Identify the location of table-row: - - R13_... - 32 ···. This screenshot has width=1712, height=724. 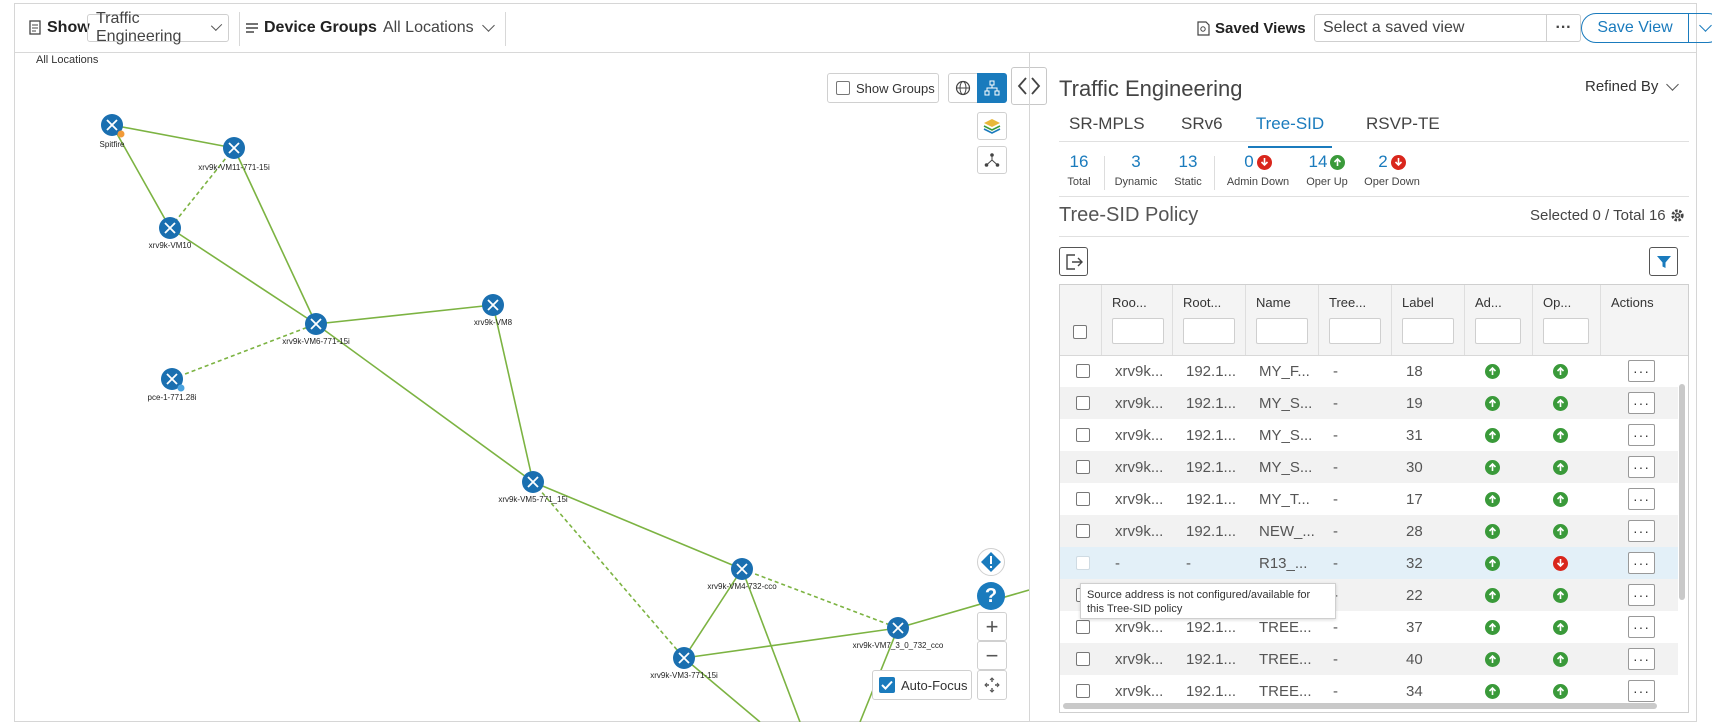
(1369, 563).